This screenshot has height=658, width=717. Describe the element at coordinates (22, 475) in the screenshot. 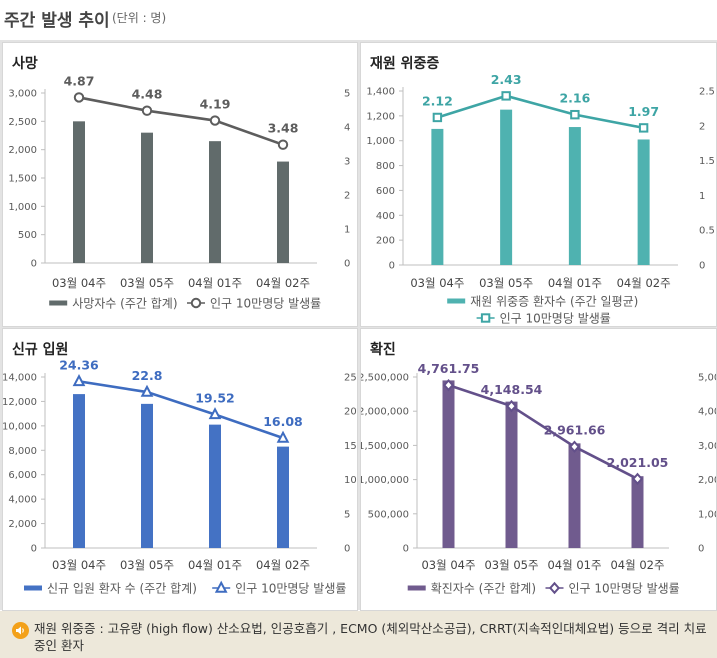

I see `y-left-tick-label: 6,000` at that location.